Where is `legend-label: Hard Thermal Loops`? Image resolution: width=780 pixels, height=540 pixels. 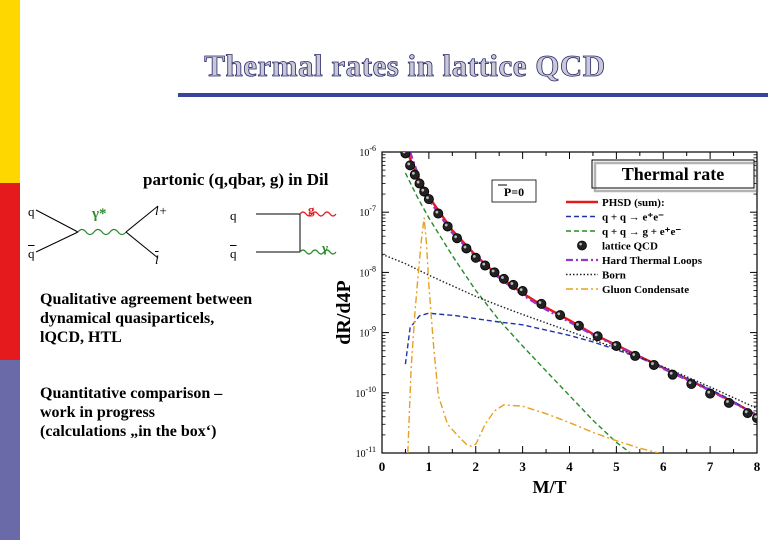
legend-label: Hard Thermal Loops is located at coordinates (652, 261).